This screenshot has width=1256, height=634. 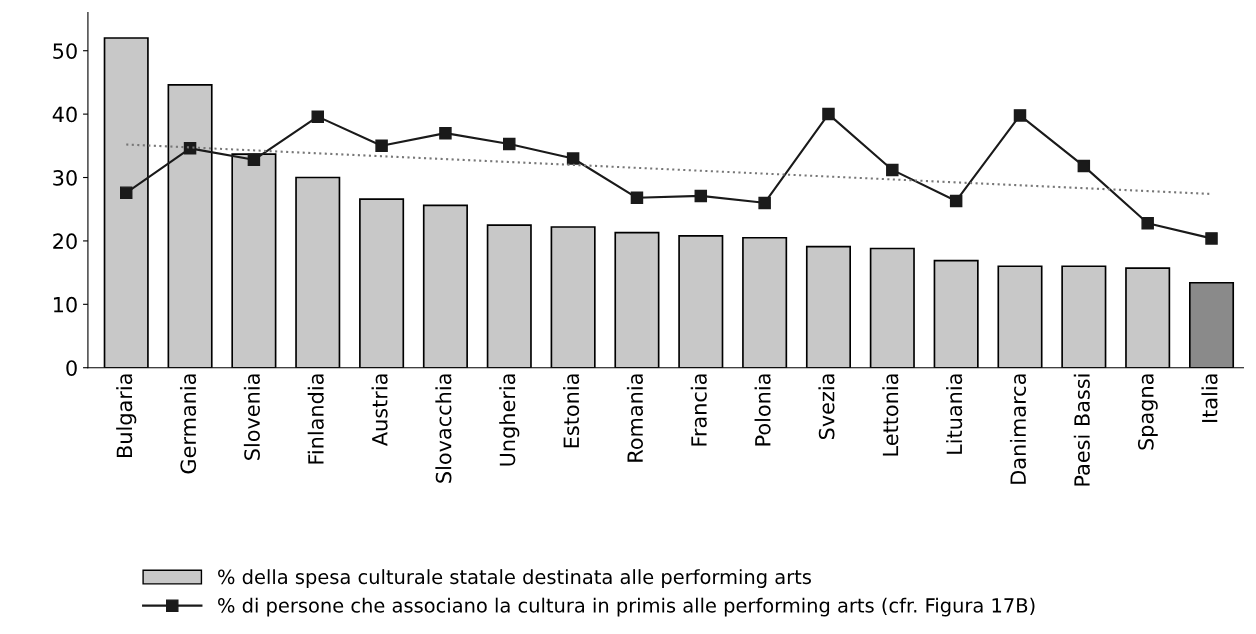 What do you see at coordinates (65, 51) in the screenshot?
I see `y-tick-label: 50` at bounding box center [65, 51].